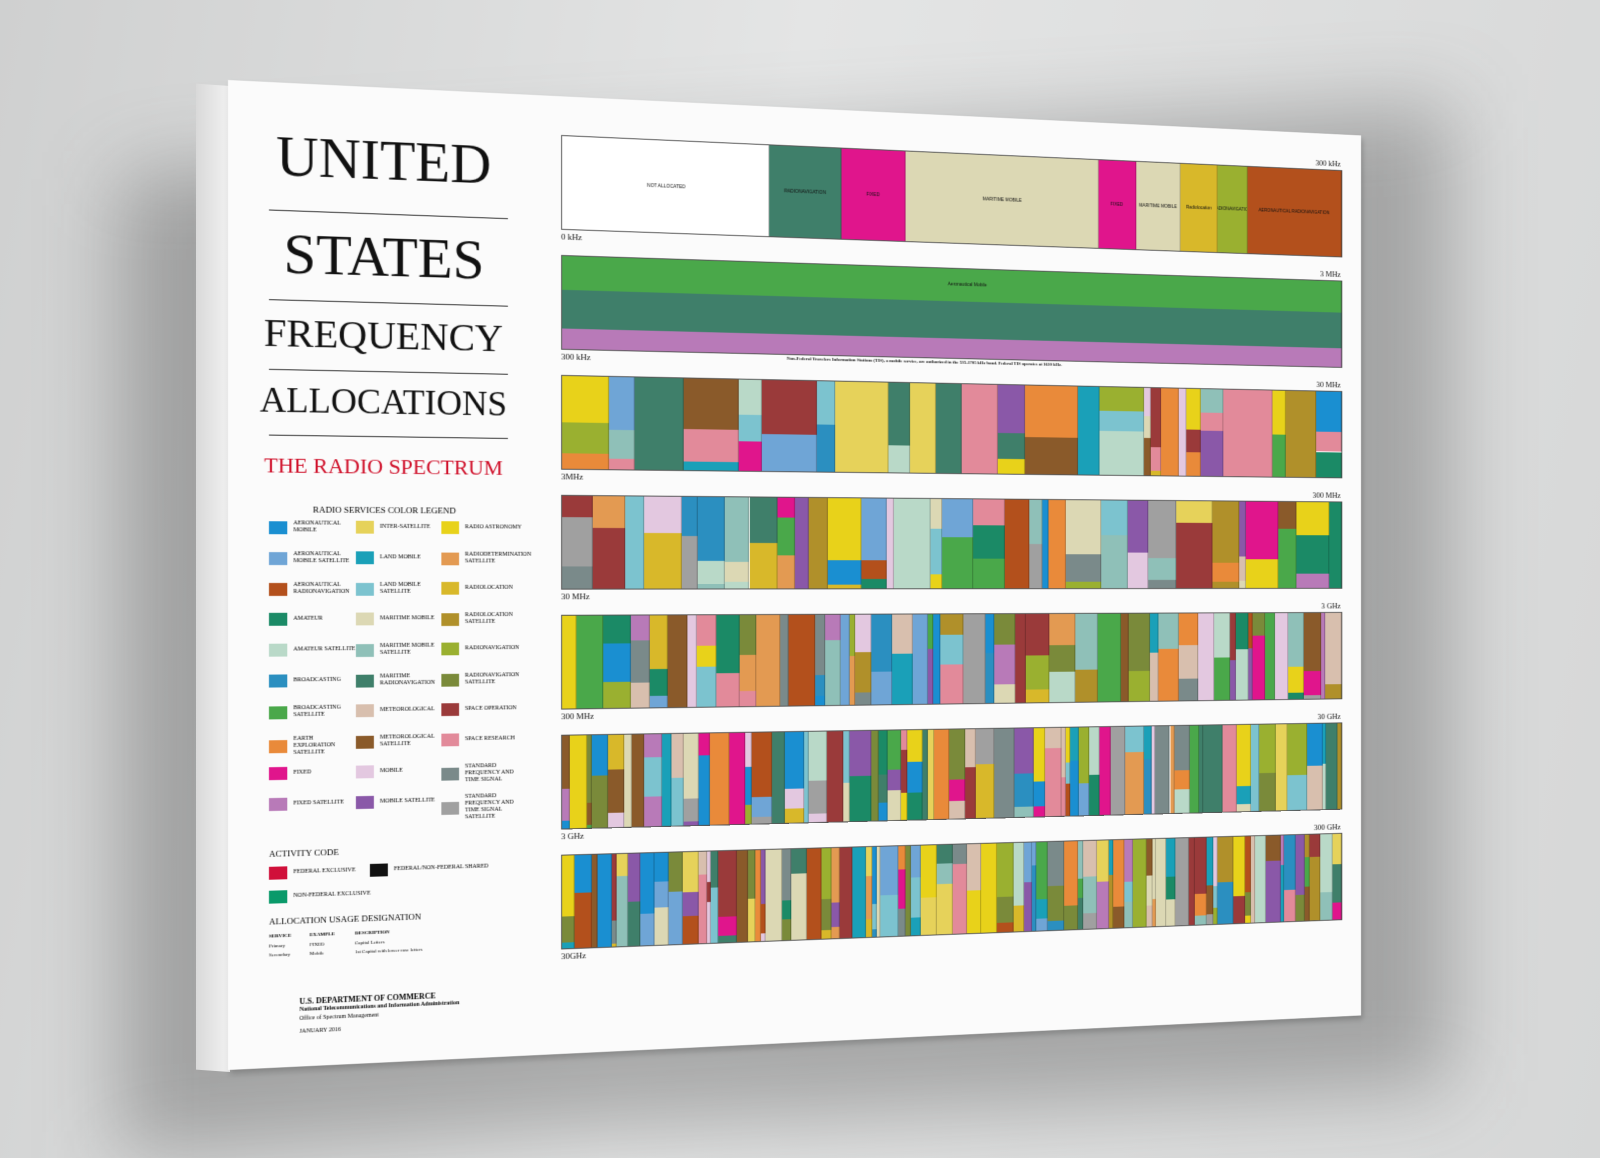 The image size is (1600, 1158). What do you see at coordinates (400, 557) in the screenshot?
I see `legend-label: LAND MOBILE` at bounding box center [400, 557].